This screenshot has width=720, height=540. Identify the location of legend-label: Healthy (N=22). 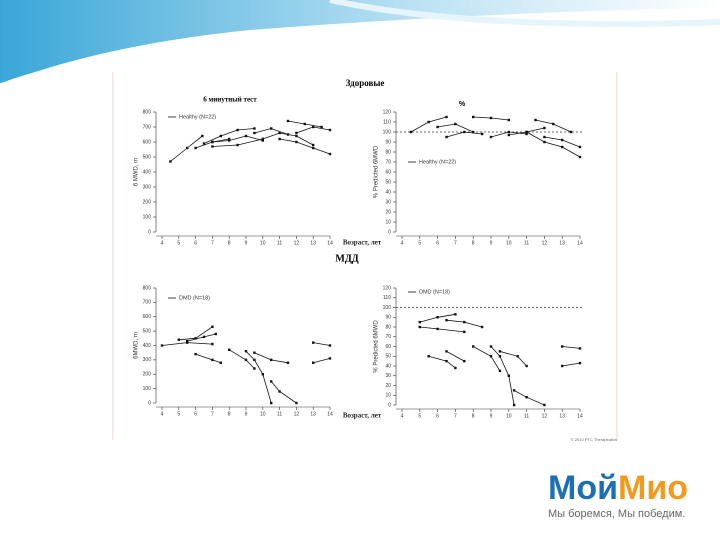
(437, 162).